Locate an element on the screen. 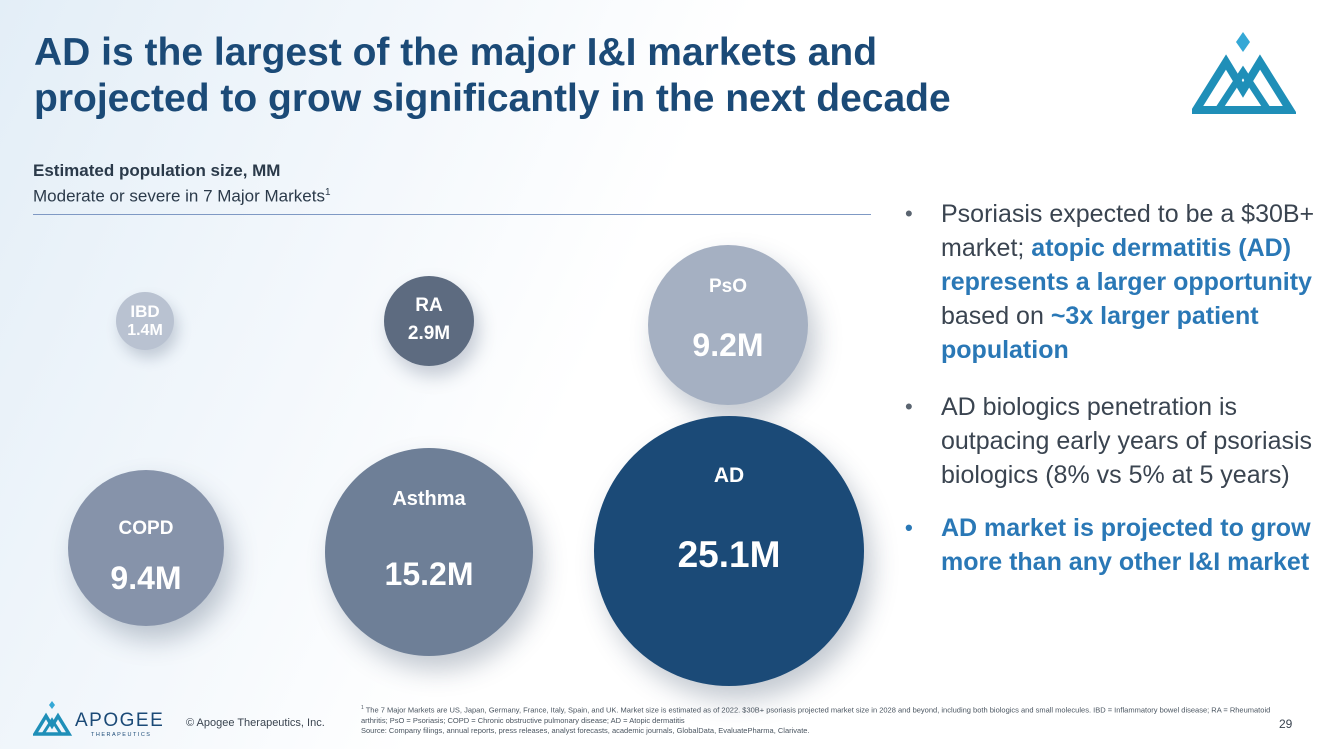 Image resolution: width=1333 pixels, height=749 pixels. bubble-label: PsO is located at coordinates (728, 286).